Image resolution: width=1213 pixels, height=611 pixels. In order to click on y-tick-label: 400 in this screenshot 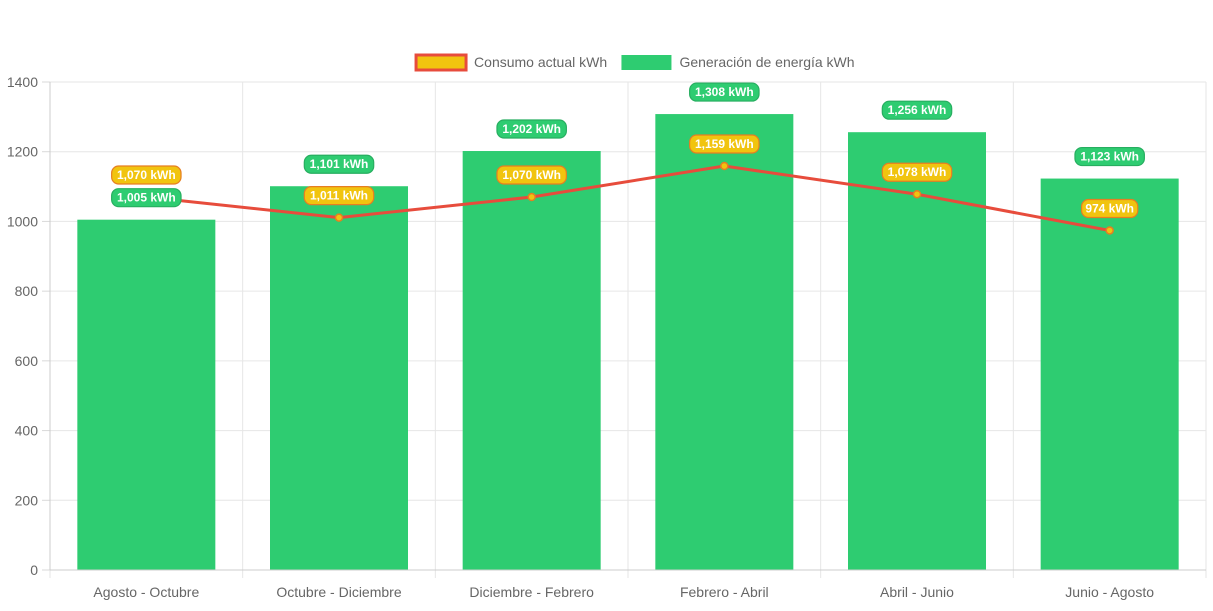, I will do `click(27, 431)`.